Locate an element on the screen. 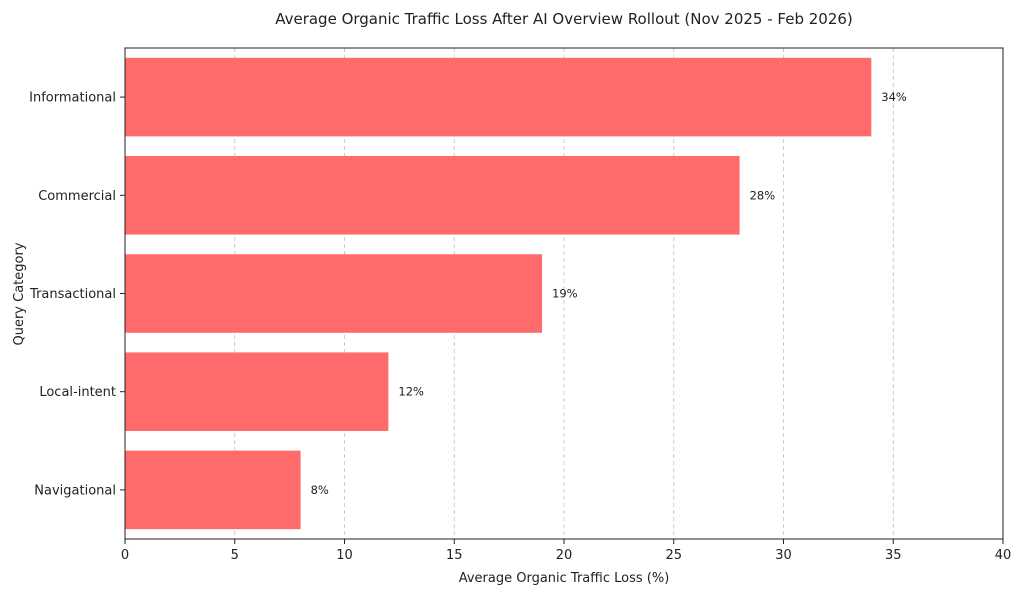  data-label: 8% is located at coordinates (320, 490).